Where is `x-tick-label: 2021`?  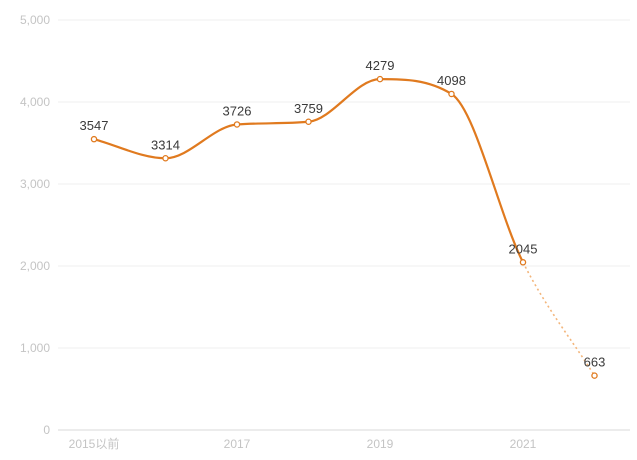 x-tick-label: 2021 is located at coordinates (523, 444).